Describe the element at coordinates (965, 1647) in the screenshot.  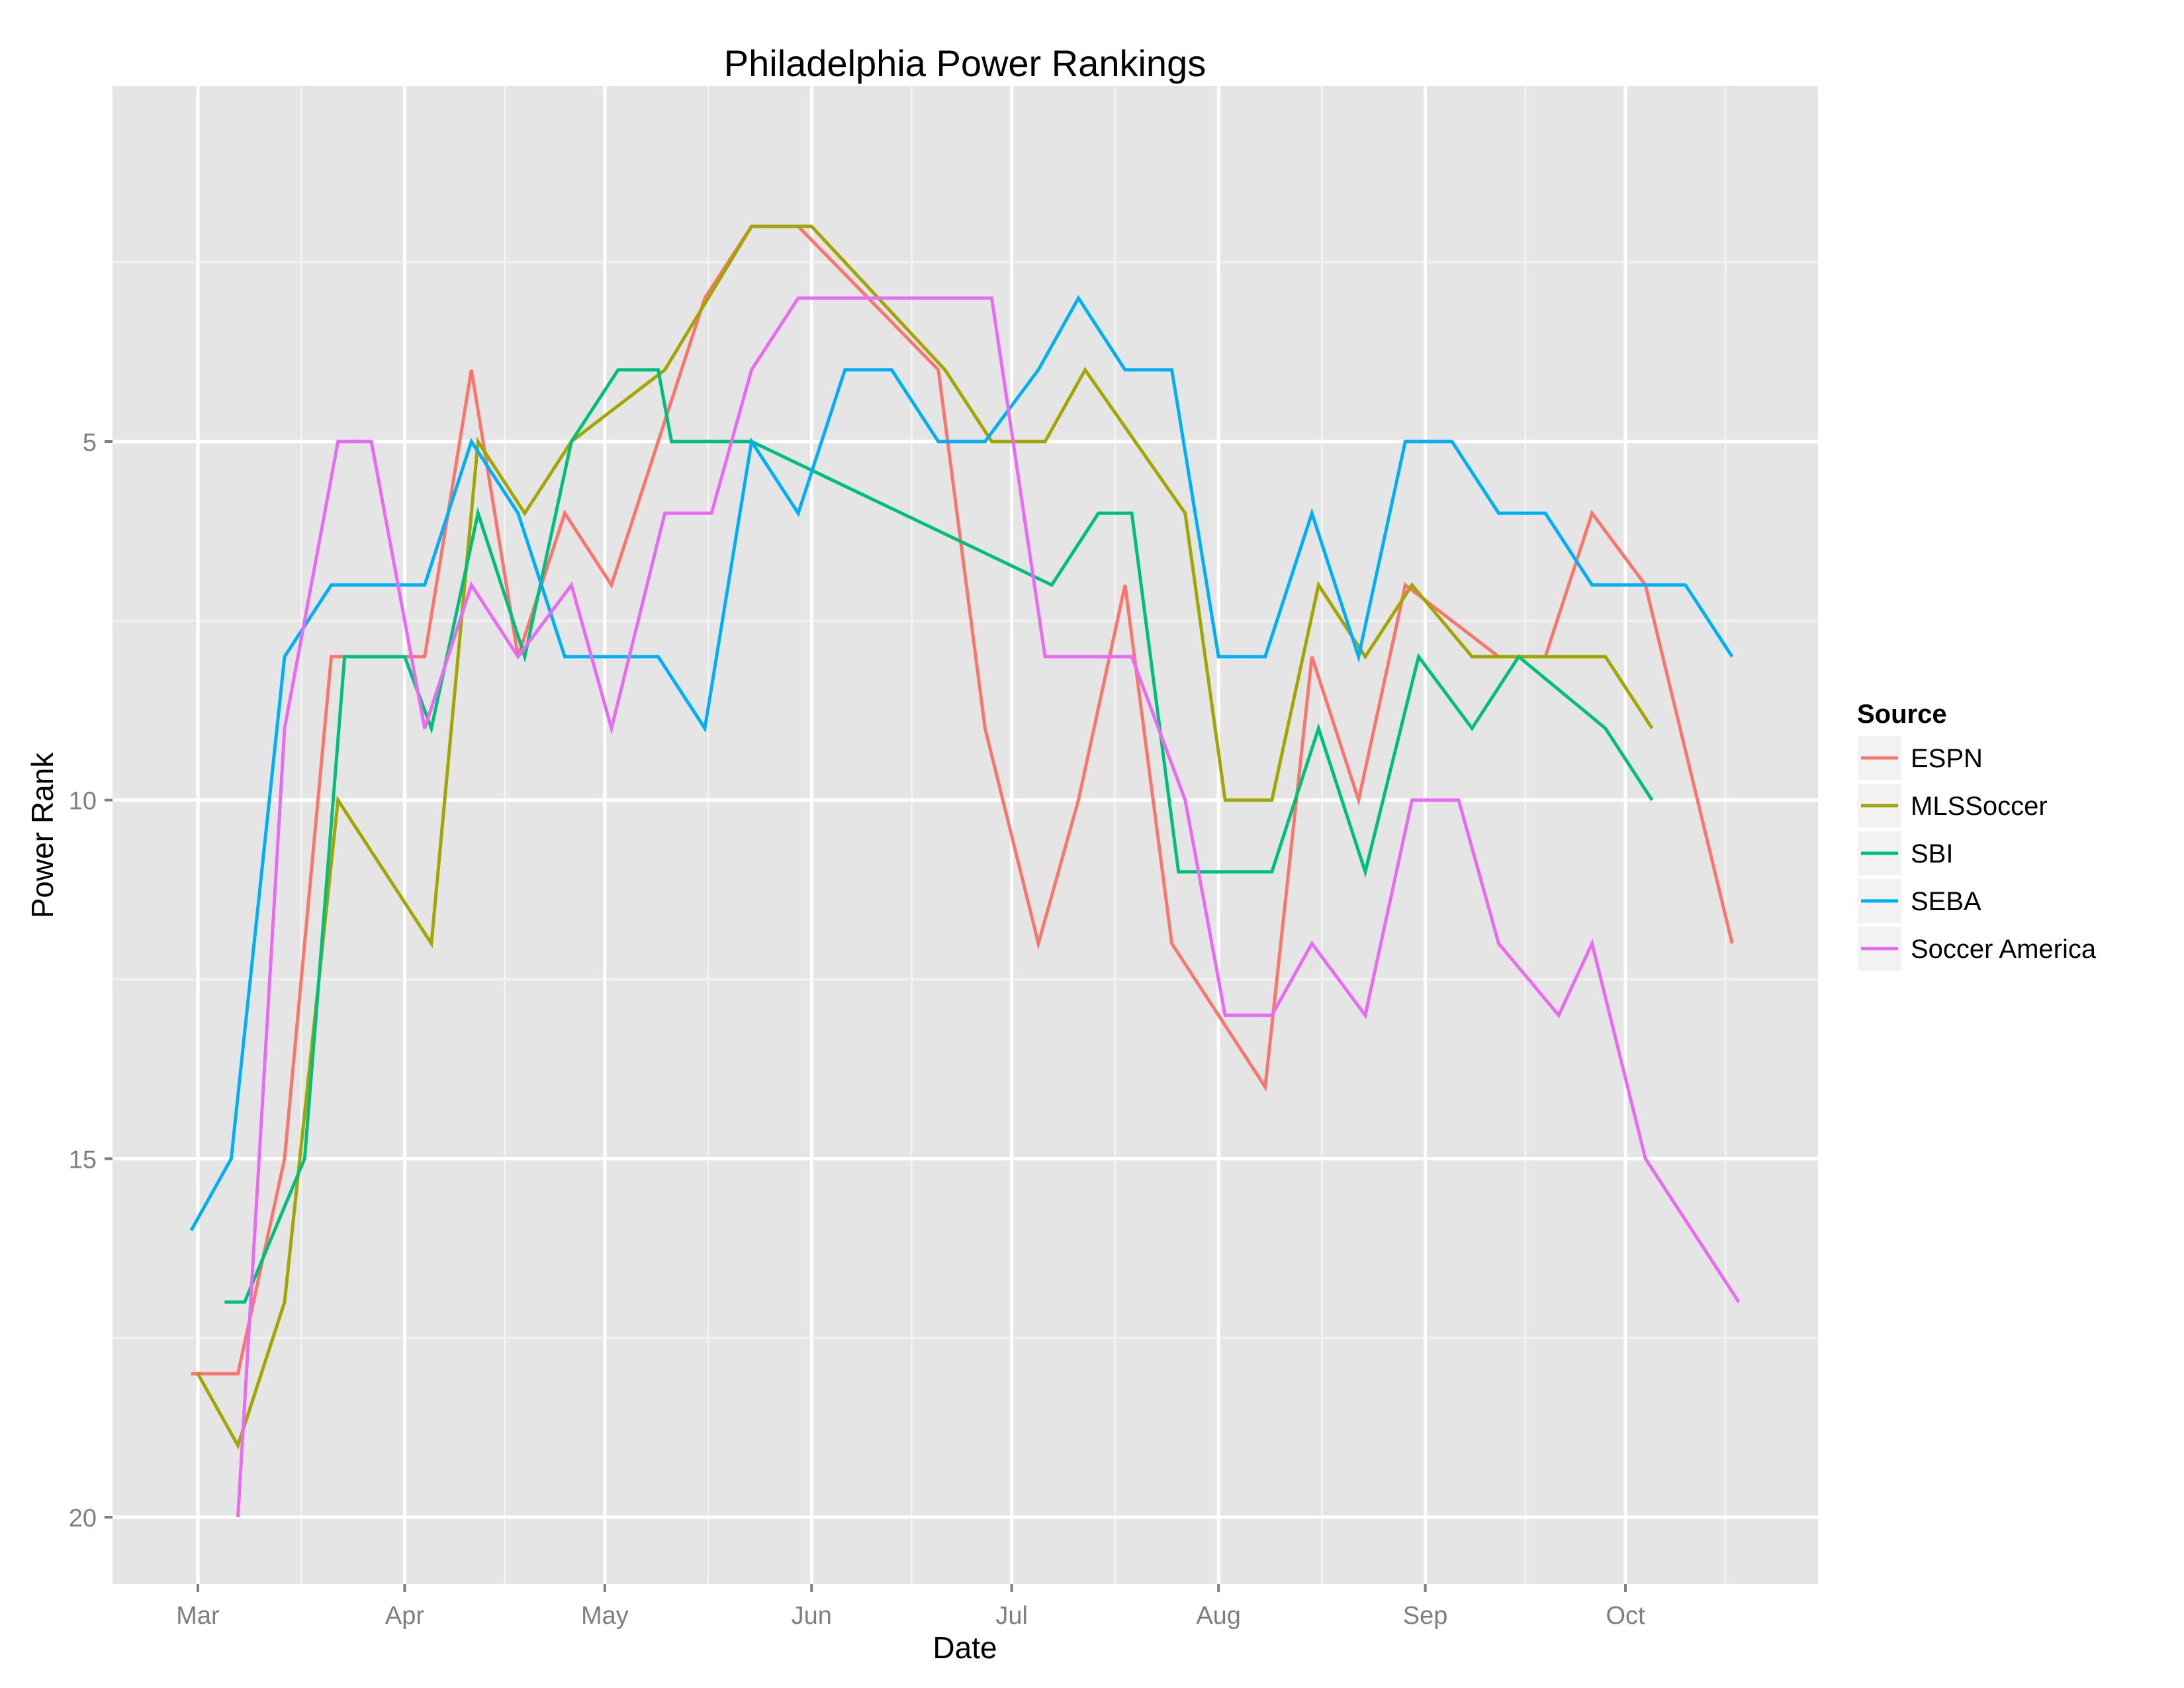
I see `x-axis-title: Date` at that location.